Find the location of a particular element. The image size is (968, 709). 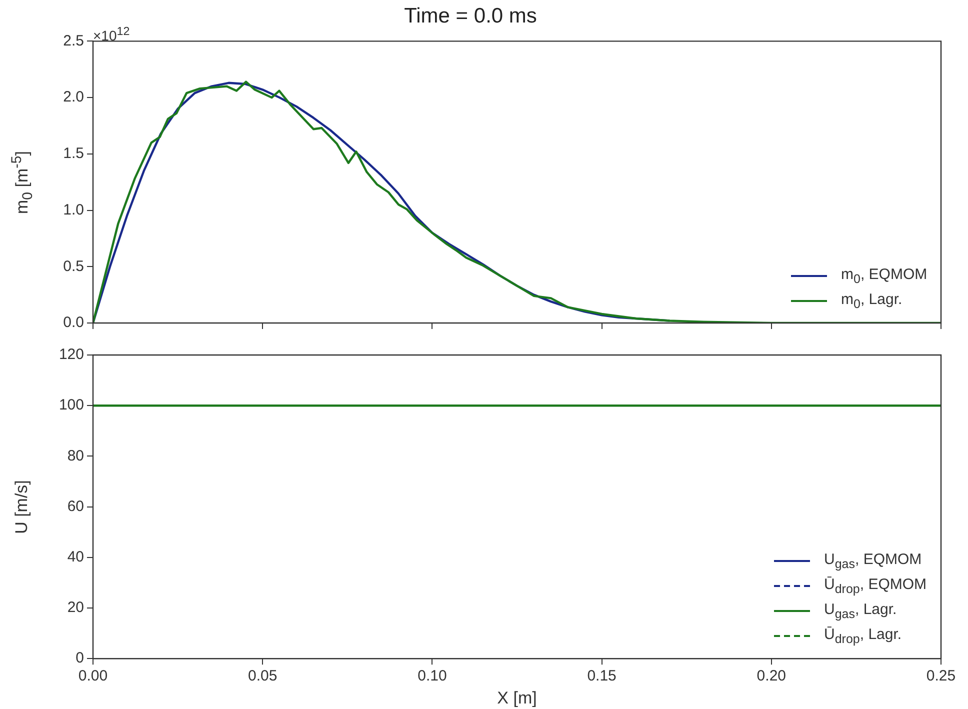

y-tick-label: 60 is located at coordinates (75, 506).